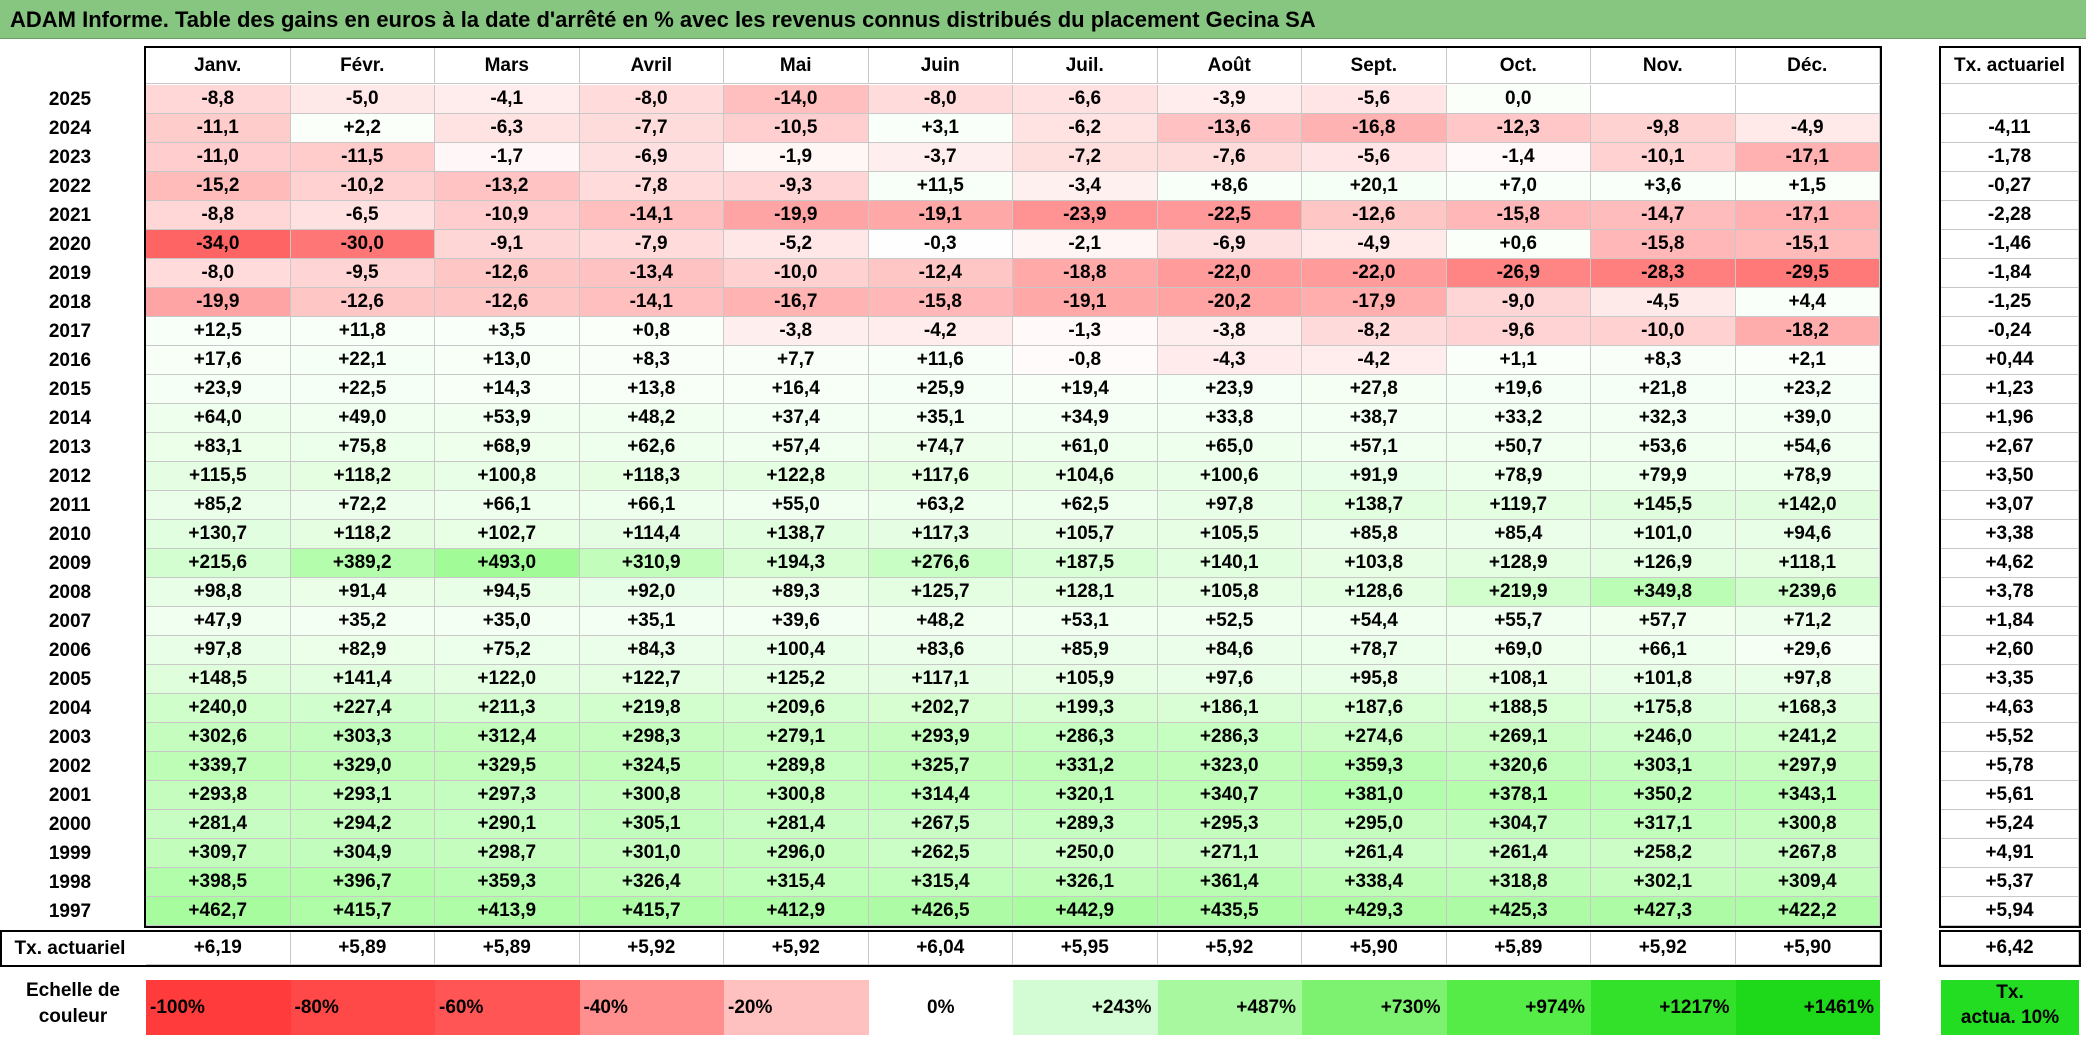 The image size is (2086, 1037). What do you see at coordinates (1229, 476) in the screenshot?
I see `table-cell: +100,6` at bounding box center [1229, 476].